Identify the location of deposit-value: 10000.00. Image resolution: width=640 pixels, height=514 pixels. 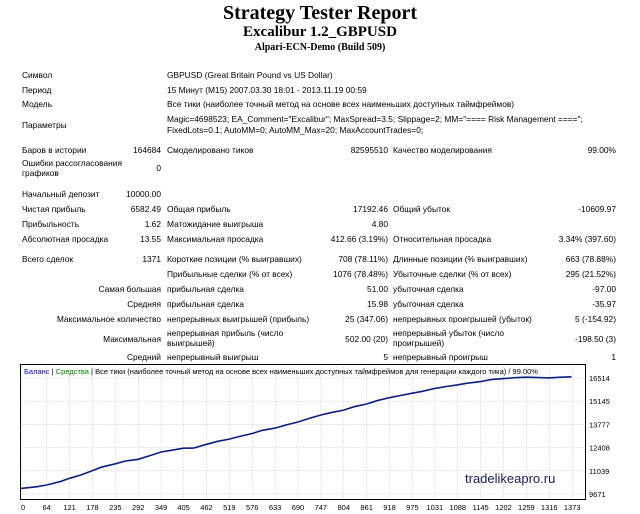
(143, 194).